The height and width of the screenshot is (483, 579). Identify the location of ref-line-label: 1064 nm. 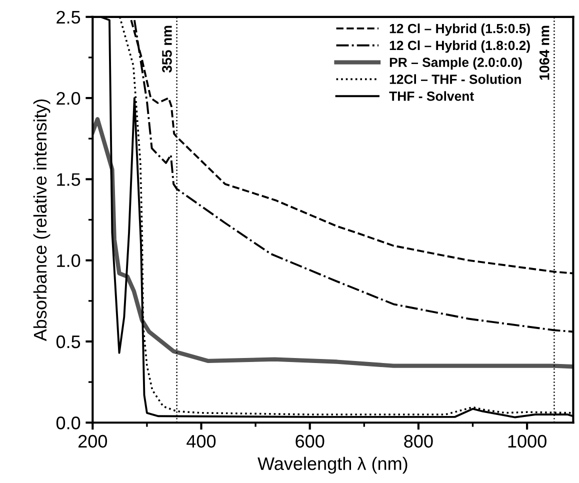
(544, 53).